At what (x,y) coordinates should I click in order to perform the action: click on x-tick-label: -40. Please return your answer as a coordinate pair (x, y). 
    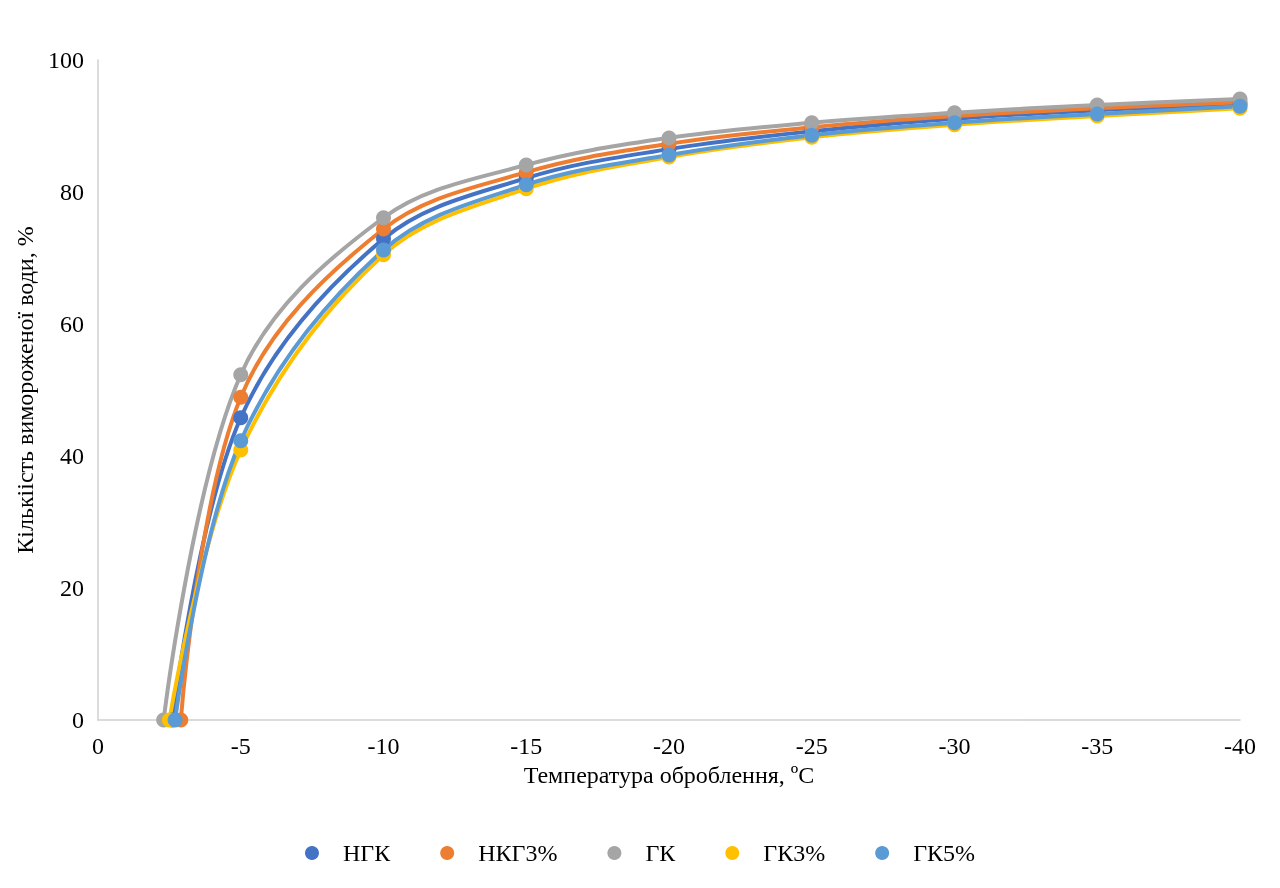
    Looking at the image, I should click on (1240, 746).